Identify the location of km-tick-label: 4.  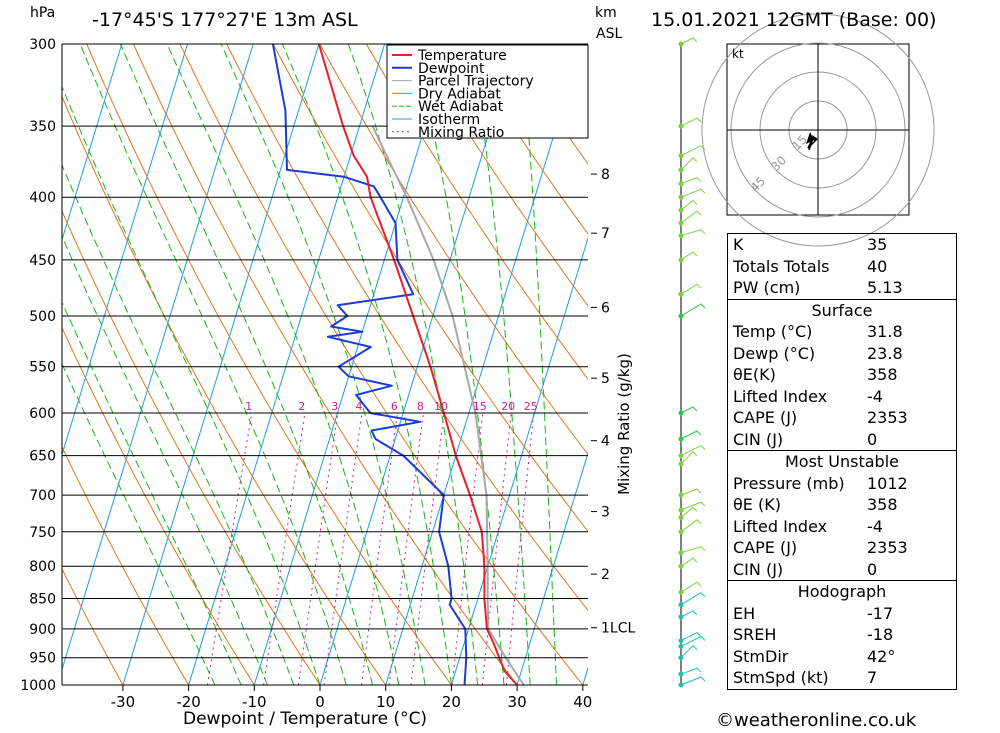
(605, 442).